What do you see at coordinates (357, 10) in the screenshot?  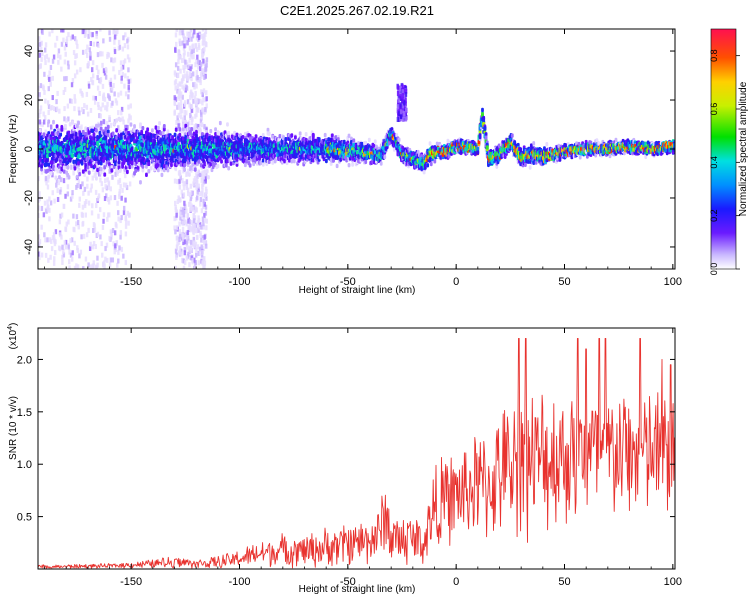 I see `figure-title: C2E1.2025.267.02.19.R21` at bounding box center [357, 10].